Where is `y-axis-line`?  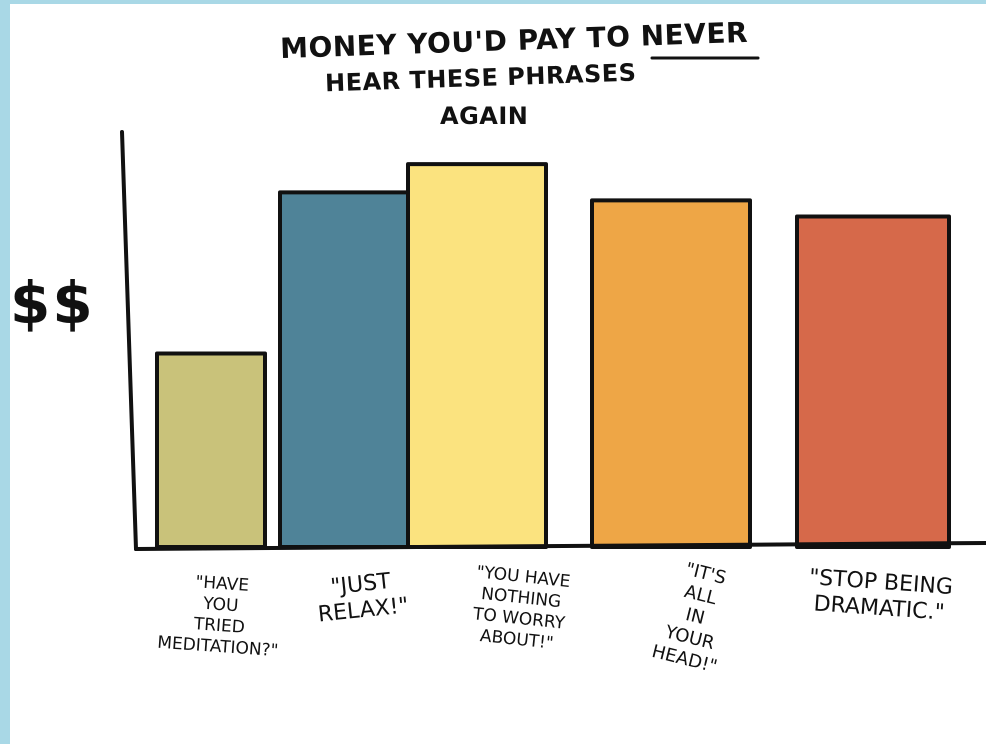 y-axis-line is located at coordinates (129, 340).